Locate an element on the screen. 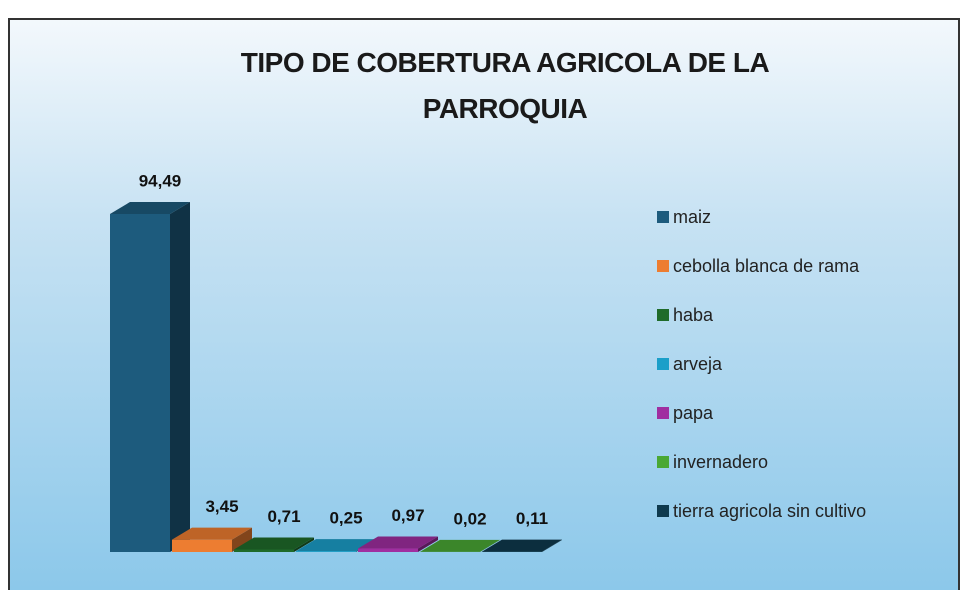  legend-label: papa is located at coordinates (693, 413).